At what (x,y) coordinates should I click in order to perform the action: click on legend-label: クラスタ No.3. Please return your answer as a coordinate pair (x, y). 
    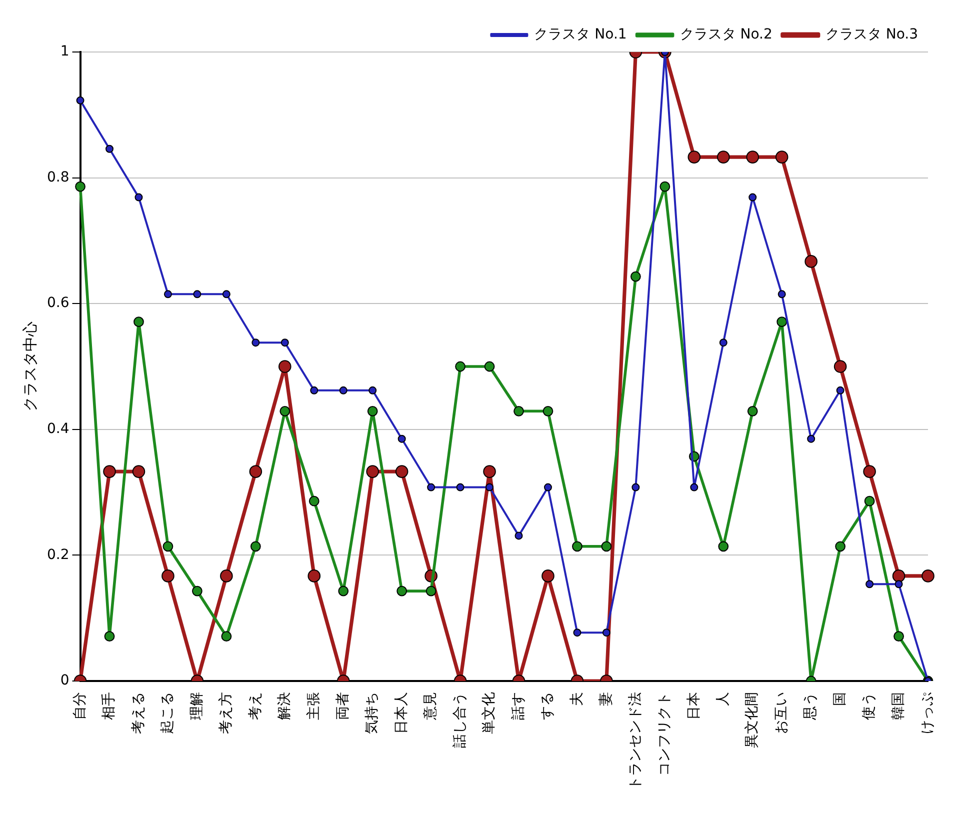
    Looking at the image, I should click on (871, 34).